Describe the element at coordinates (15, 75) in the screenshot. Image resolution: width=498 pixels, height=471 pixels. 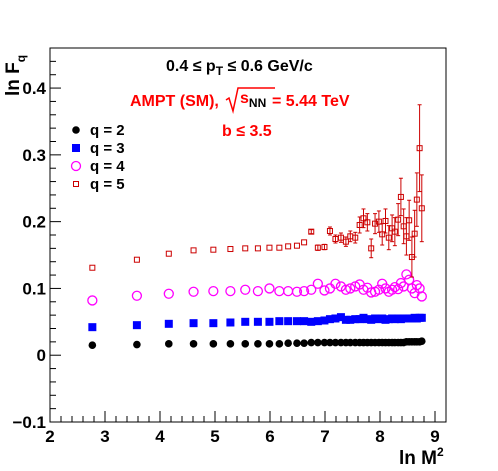
I see `y-axis-title: ln Fq` at that location.